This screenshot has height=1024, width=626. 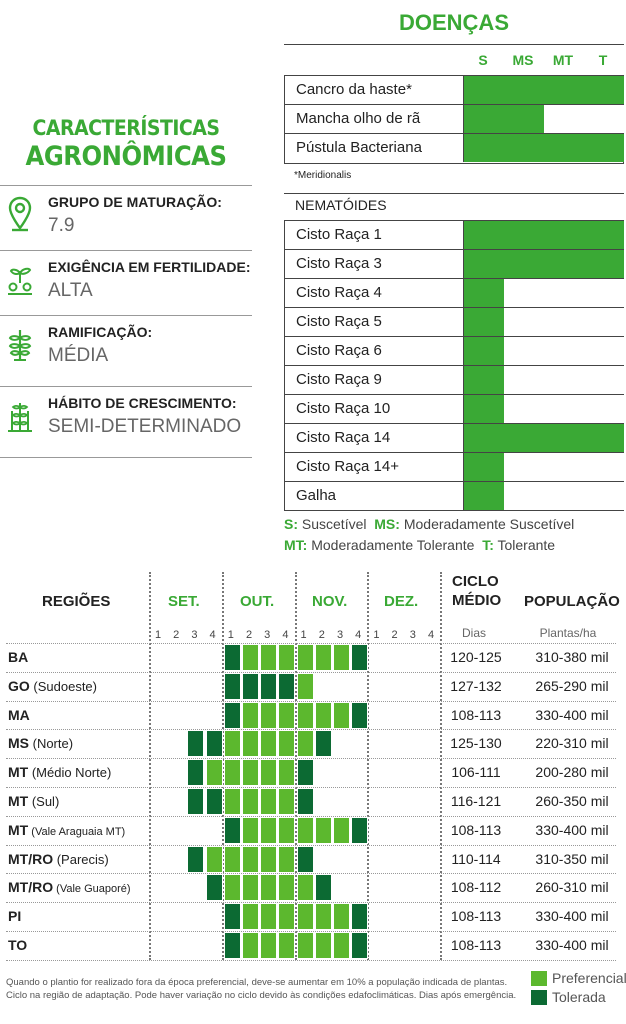 I want to click on populacao-unit: Plantas/ha, so click(x=568, y=633).